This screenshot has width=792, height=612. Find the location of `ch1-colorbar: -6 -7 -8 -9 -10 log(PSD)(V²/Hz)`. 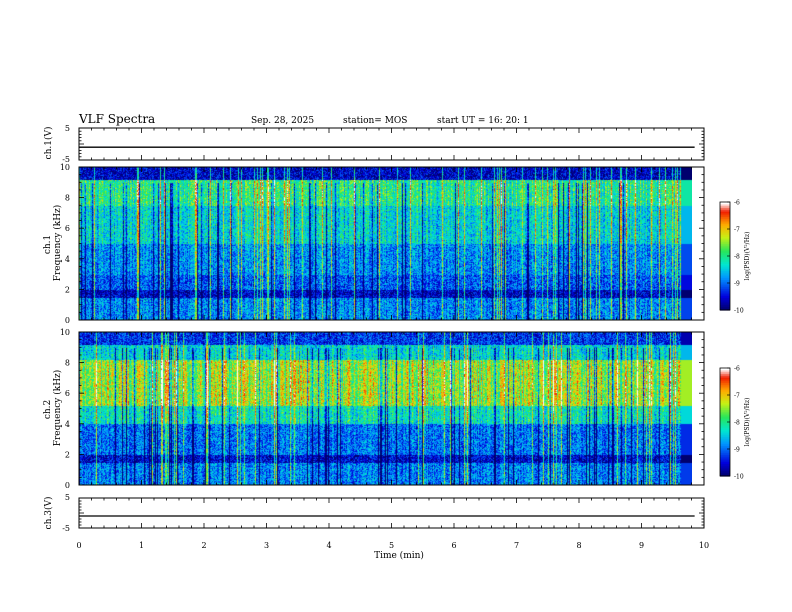

ch1-colorbar: -6 -7 -8 -9 -10 log(PSD)(V²/Hz) is located at coordinates (735, 257).